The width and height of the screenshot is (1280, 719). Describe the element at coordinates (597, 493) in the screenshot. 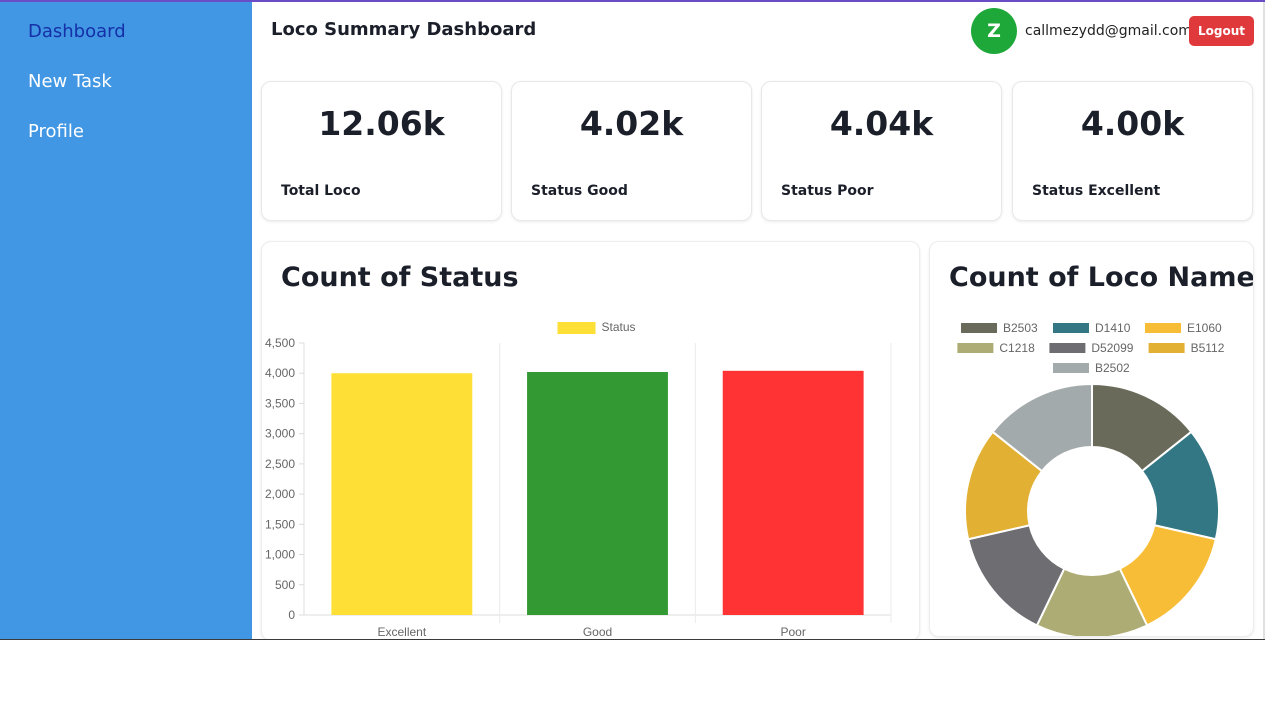

I see `bar-good` at that location.